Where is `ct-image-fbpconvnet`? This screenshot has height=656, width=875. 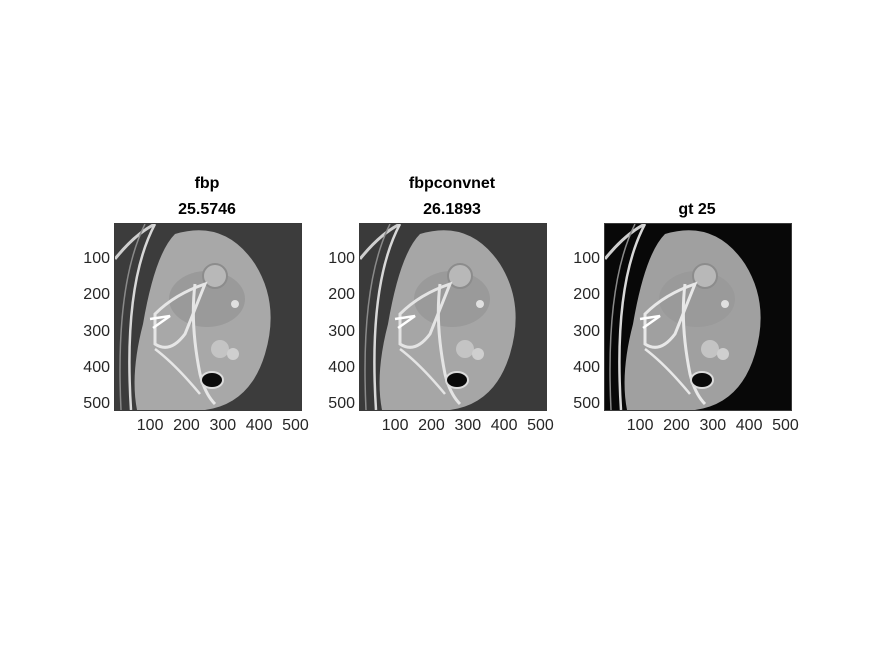
ct-image-fbpconvnet is located at coordinates (453, 317).